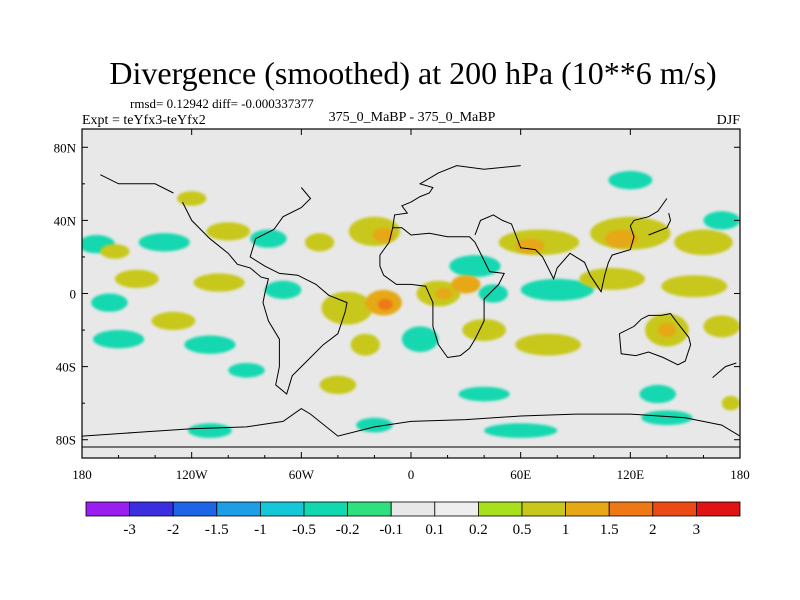  What do you see at coordinates (73, 294) in the screenshot?
I see `y-tick-label: 0` at bounding box center [73, 294].